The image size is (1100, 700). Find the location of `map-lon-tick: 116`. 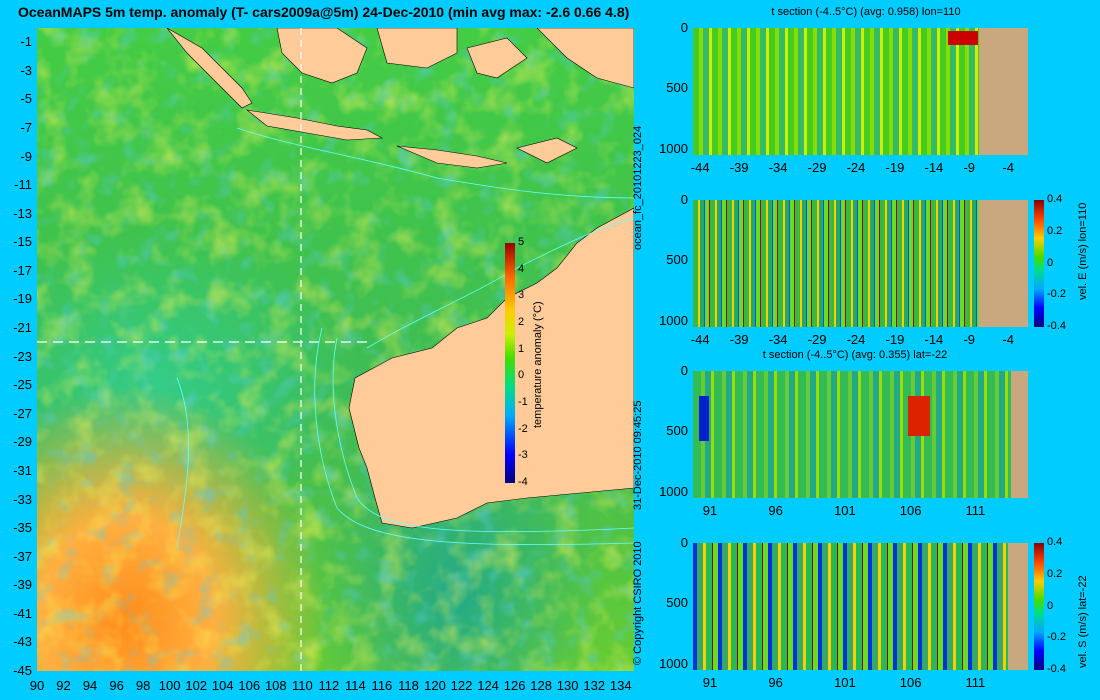

map-lon-tick: 116 is located at coordinates (382, 685).